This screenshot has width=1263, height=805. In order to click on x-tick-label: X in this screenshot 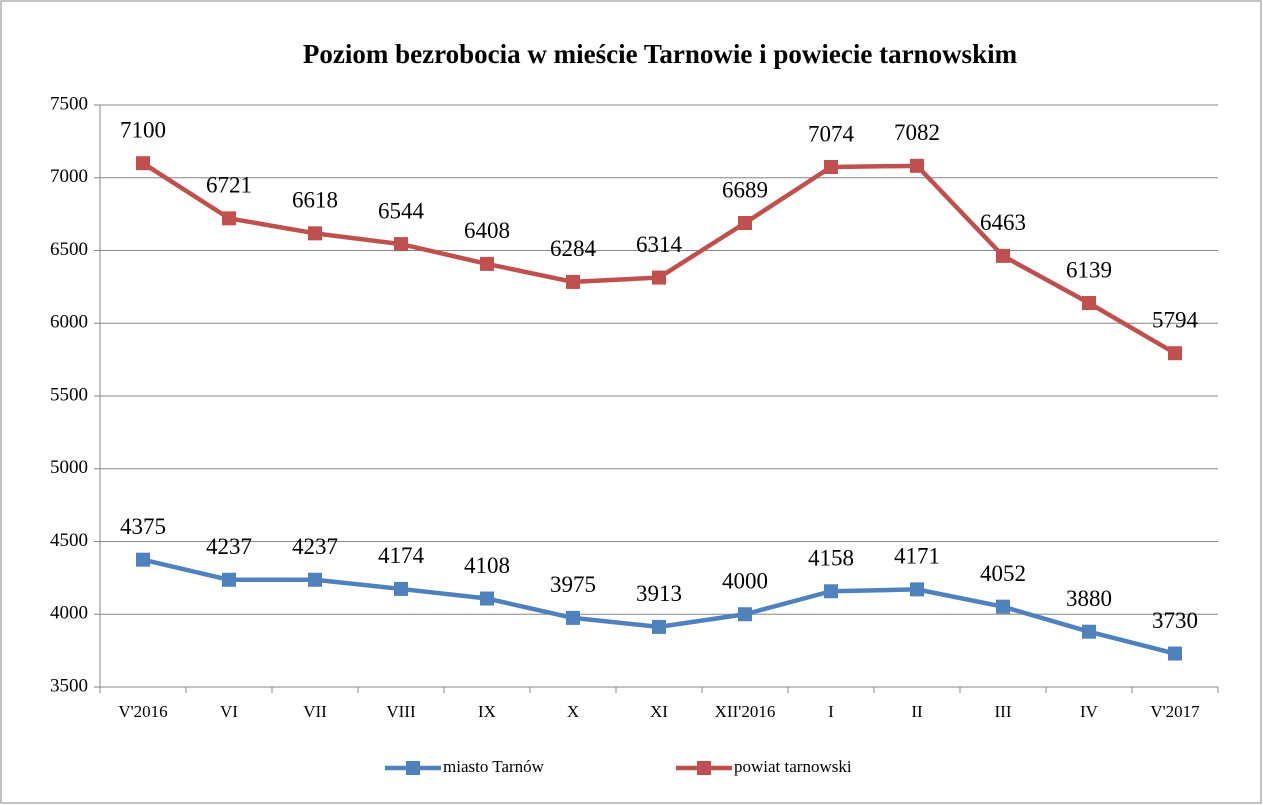, I will do `click(573, 711)`.